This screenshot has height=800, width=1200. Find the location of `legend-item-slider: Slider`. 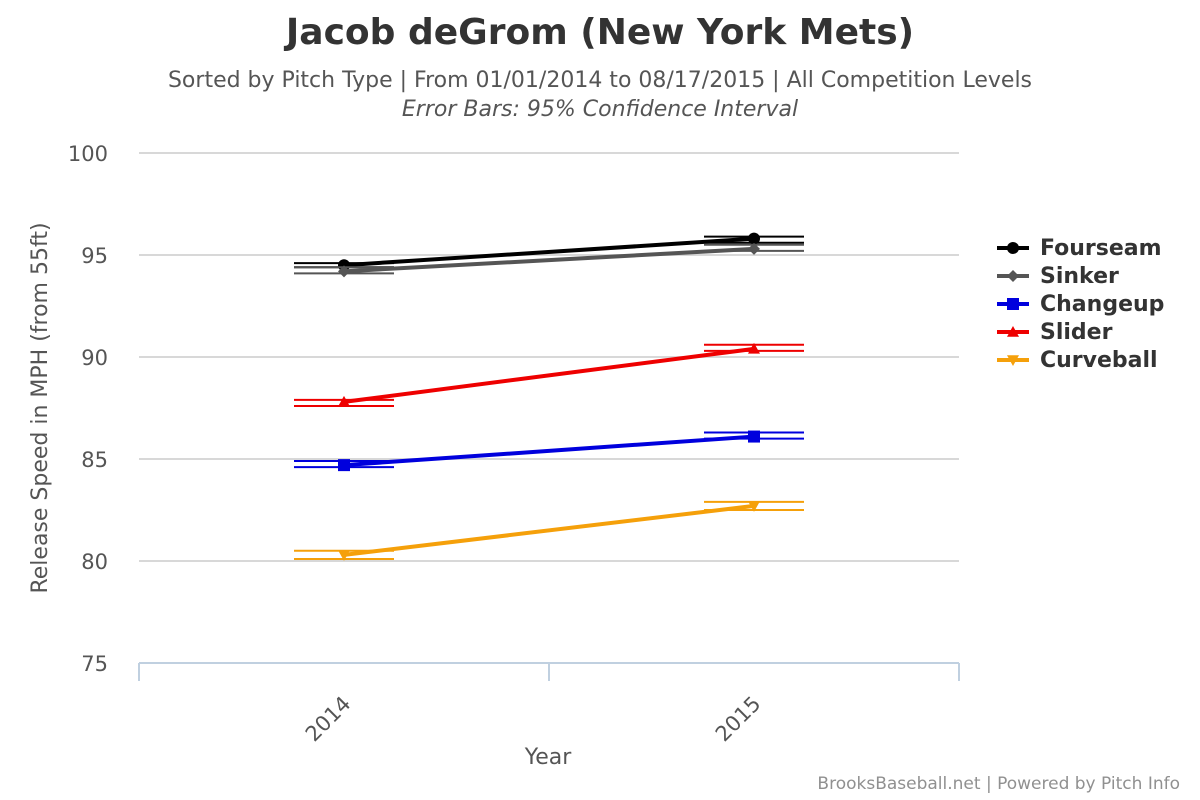

legend-item-slider: Slider is located at coordinates (1080, 332).